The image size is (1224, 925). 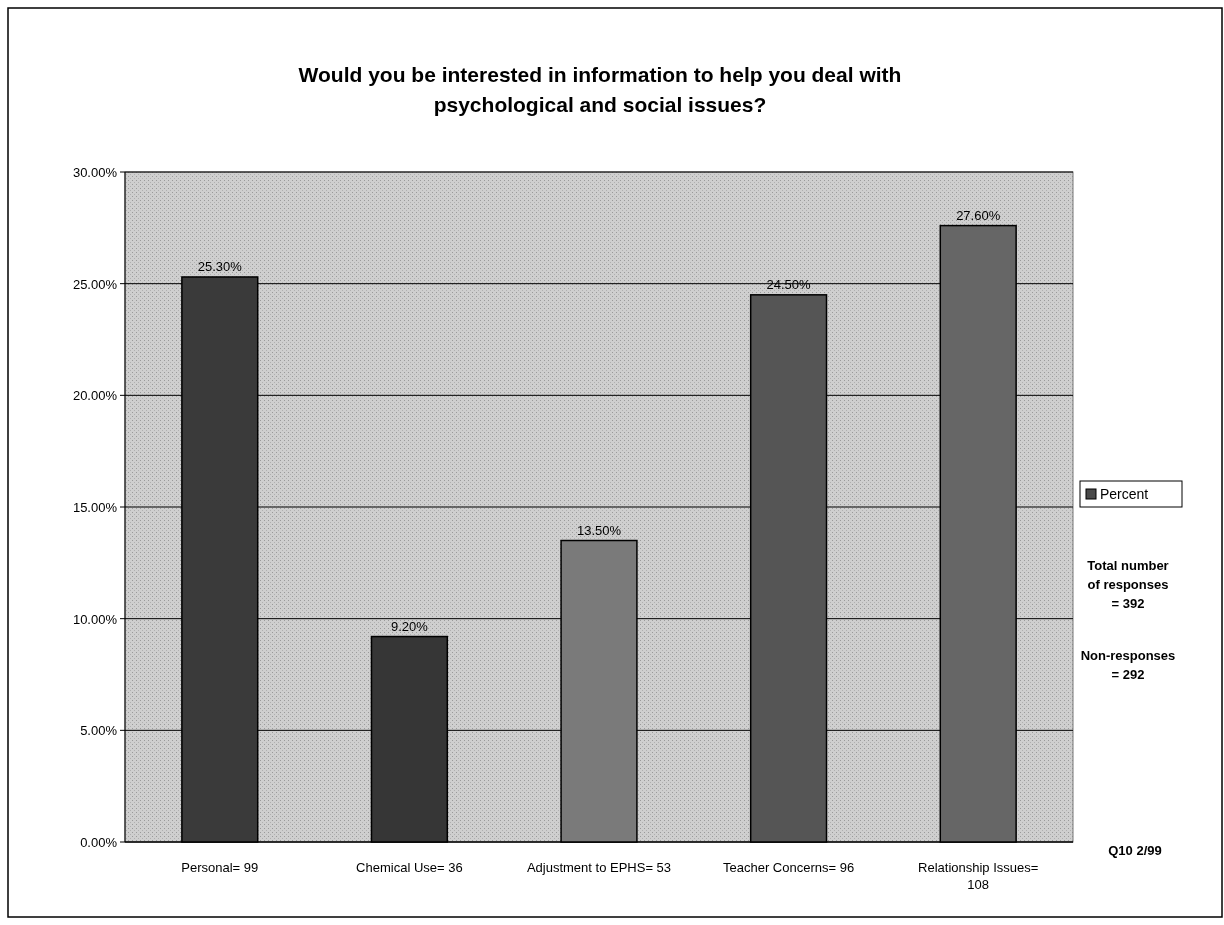 What do you see at coordinates (95, 619) in the screenshot?
I see `y-tick-label: 10.00%` at bounding box center [95, 619].